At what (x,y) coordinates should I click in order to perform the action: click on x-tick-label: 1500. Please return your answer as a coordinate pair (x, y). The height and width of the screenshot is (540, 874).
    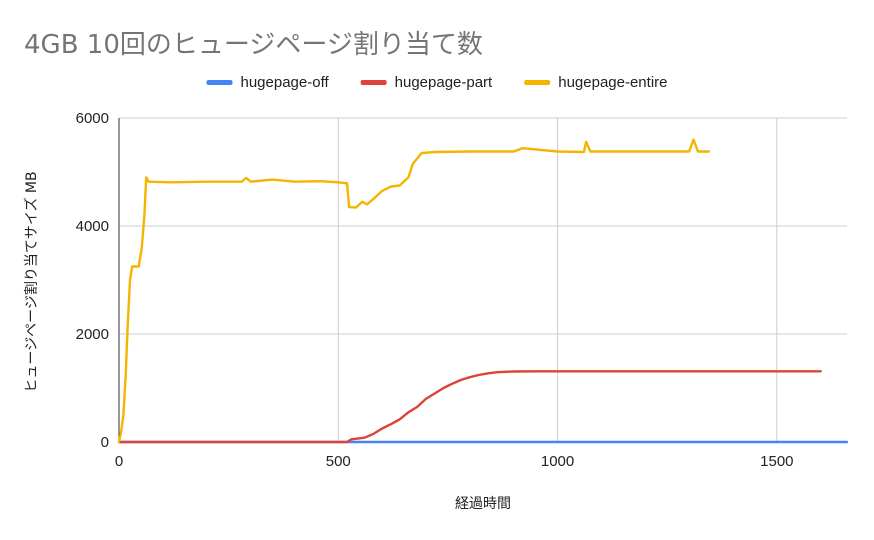
    Looking at the image, I should click on (776, 461).